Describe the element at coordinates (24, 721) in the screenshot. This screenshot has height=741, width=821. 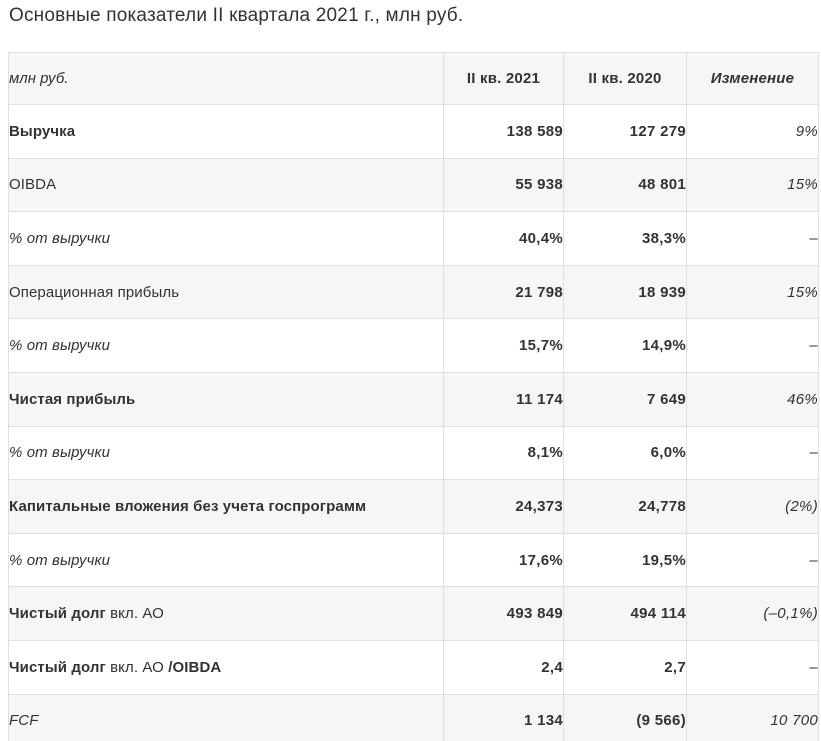
I see `row-label-part: FCF` at that location.